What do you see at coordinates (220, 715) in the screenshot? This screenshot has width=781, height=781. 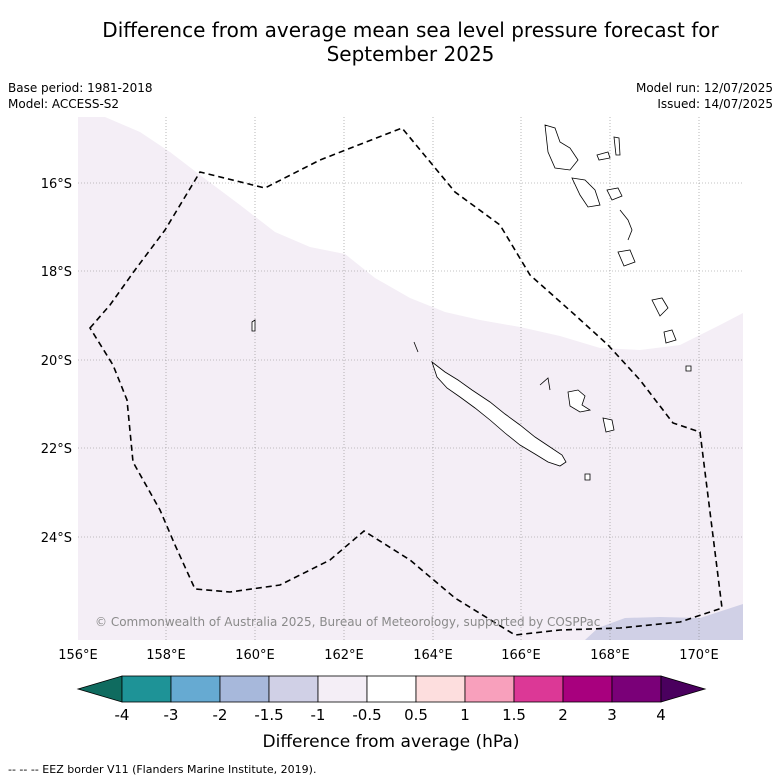 I see `colorbar-tick-3: -2` at bounding box center [220, 715].